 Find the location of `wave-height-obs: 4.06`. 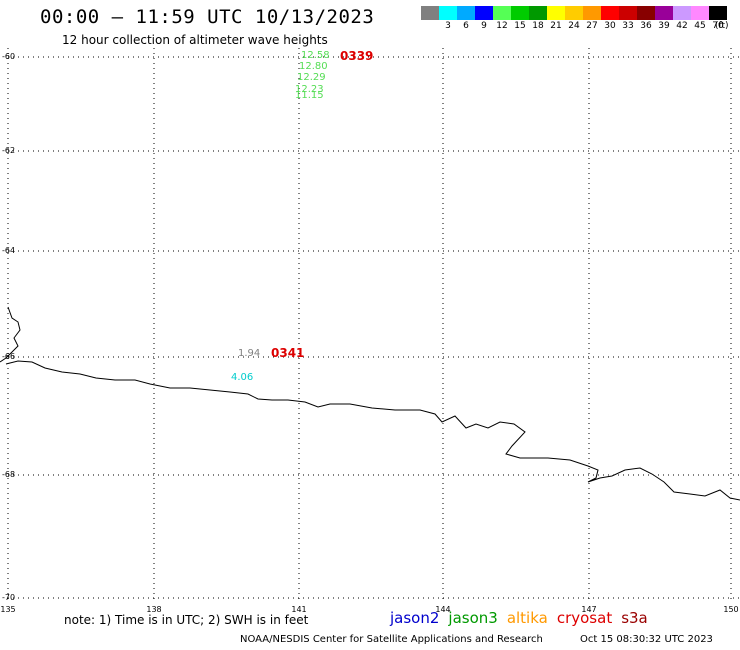

wave-height-obs: 4.06 is located at coordinates (242, 377).